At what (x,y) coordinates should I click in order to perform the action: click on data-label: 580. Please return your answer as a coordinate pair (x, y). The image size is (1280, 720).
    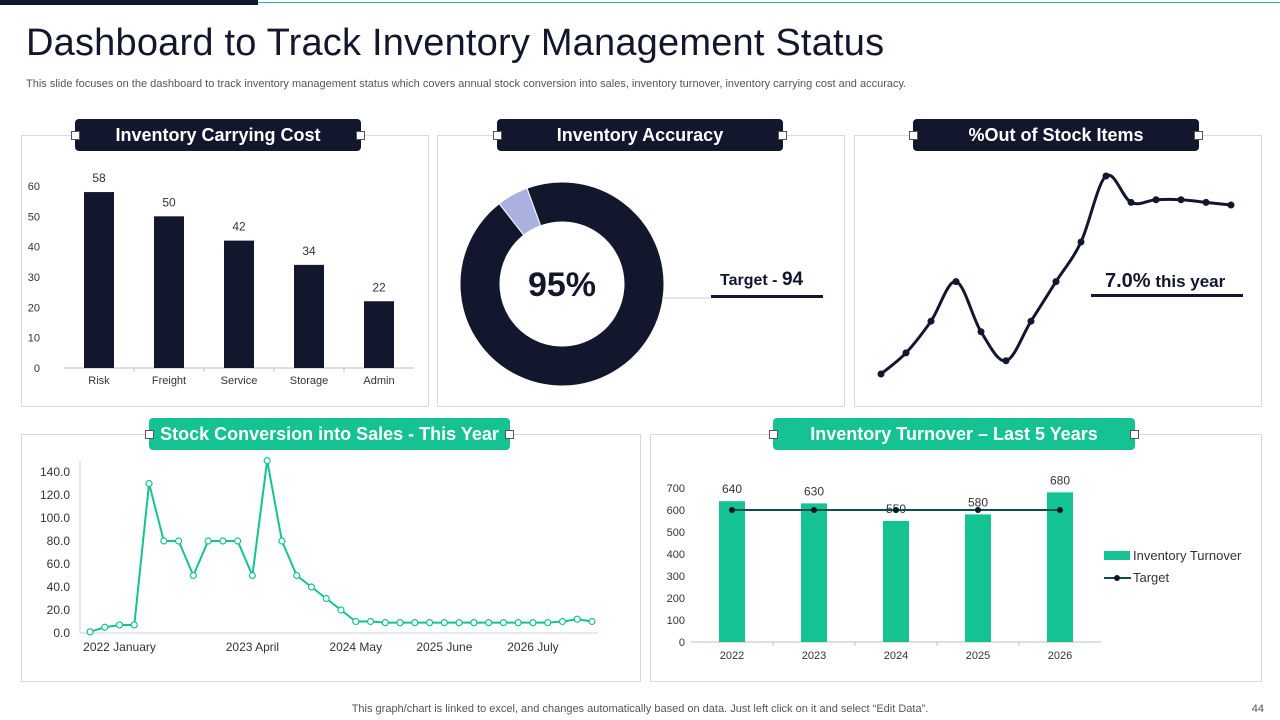
    Looking at the image, I should click on (978, 502).